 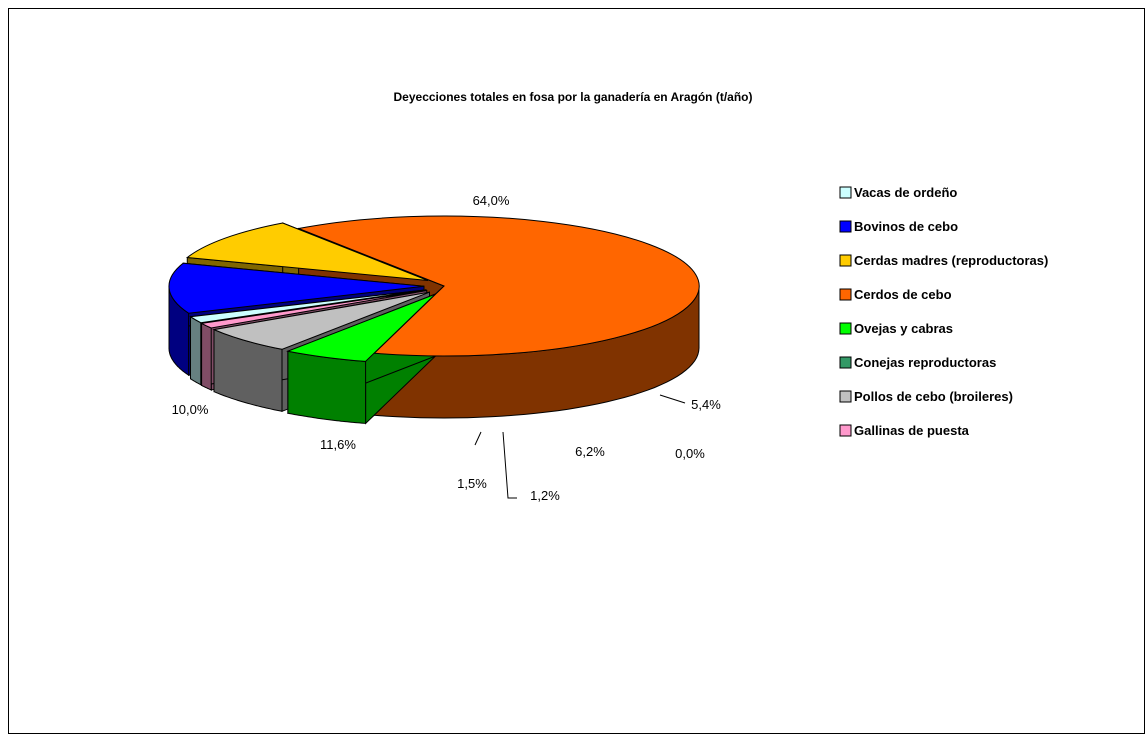 What do you see at coordinates (845, 192) in the screenshot?
I see `legend-swatch-vacas-de-orde-o` at bounding box center [845, 192].